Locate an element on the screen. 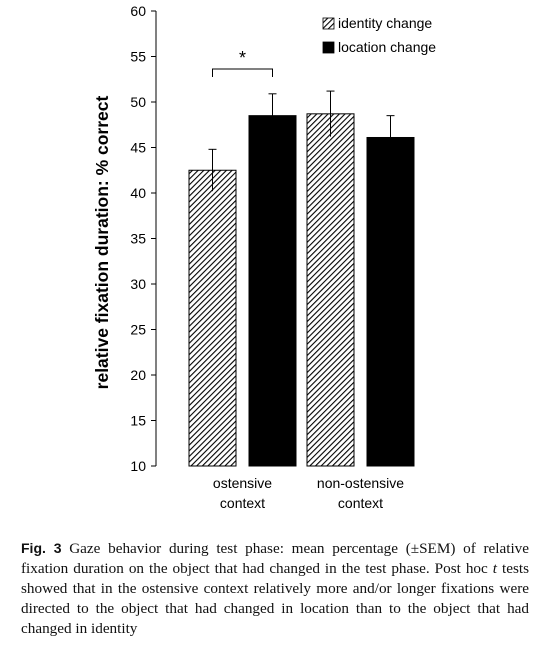 The width and height of the screenshot is (547, 662). x-category-label: non-ostensive is located at coordinates (360, 483).